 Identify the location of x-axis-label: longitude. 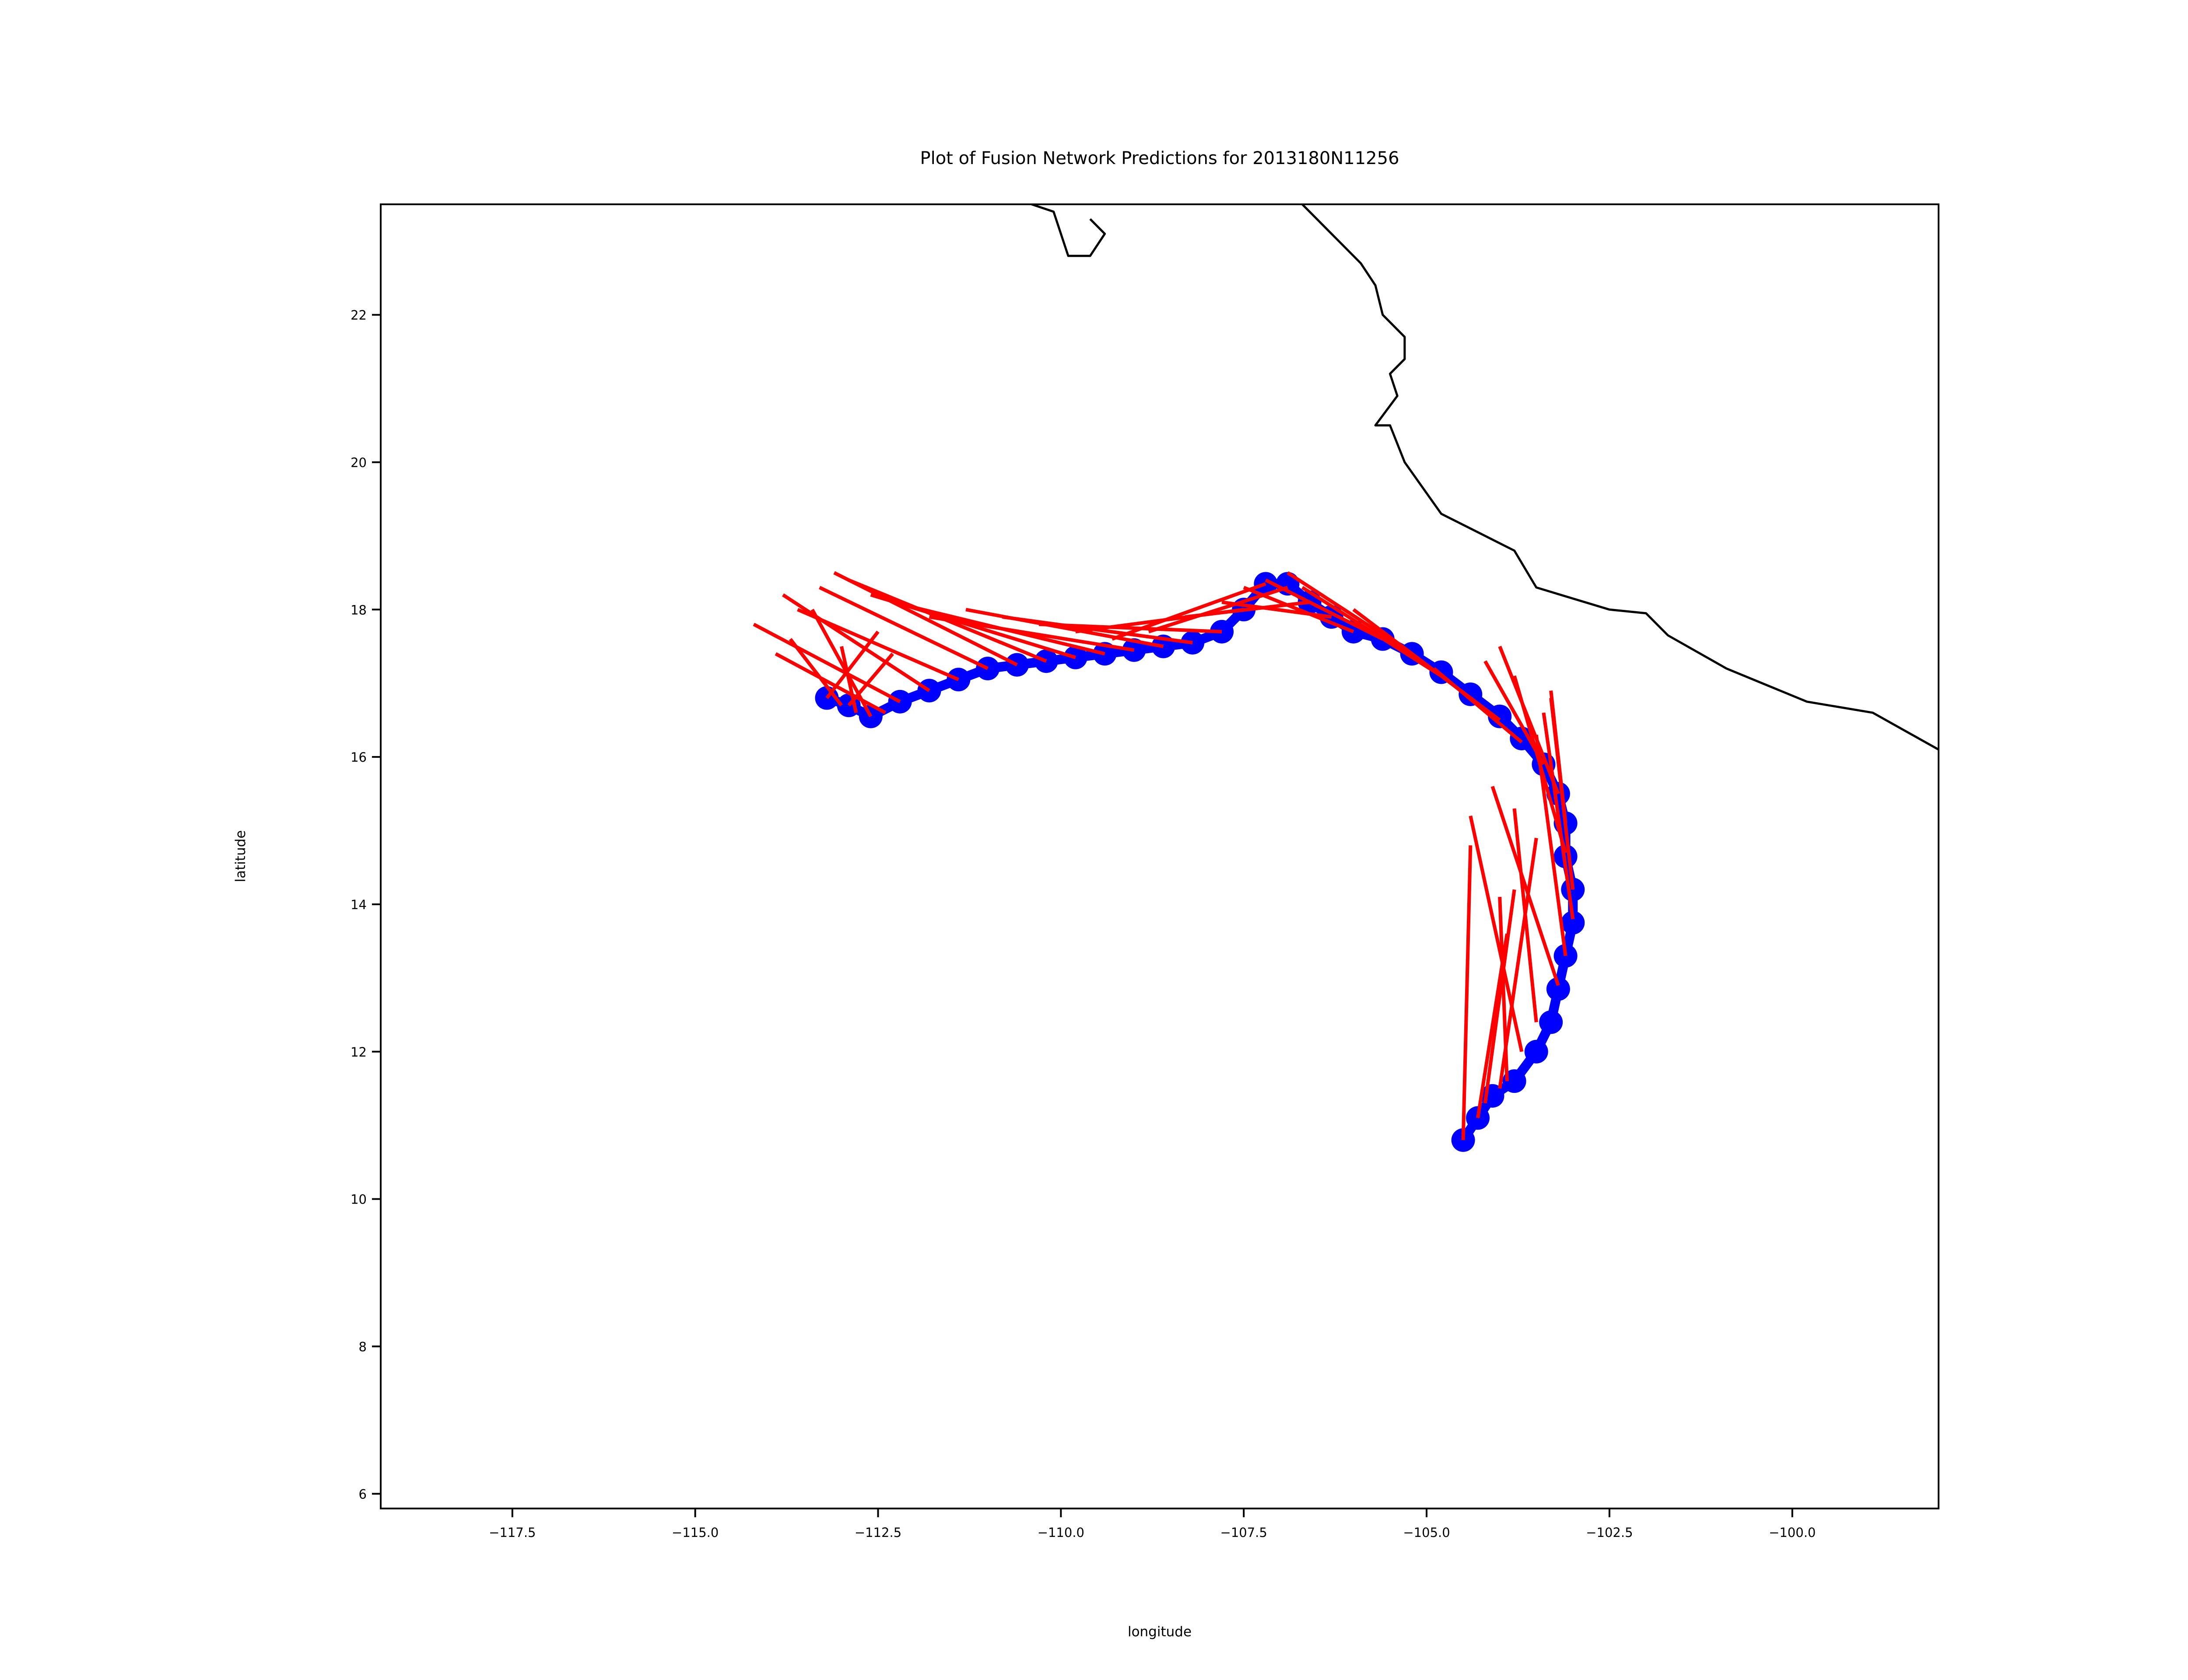
(1160, 1632).